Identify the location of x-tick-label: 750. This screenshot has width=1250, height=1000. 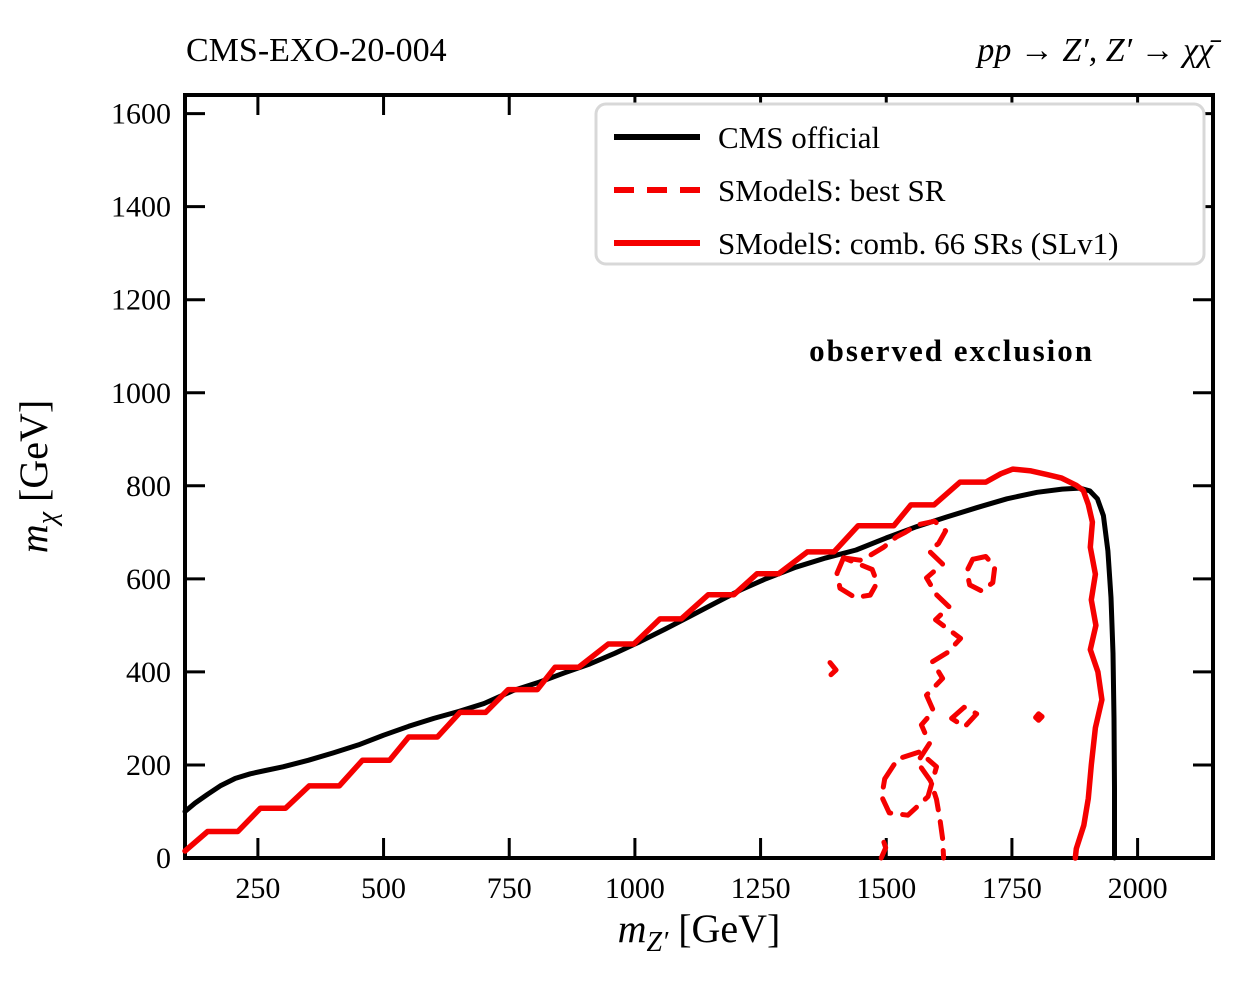
(509, 888).